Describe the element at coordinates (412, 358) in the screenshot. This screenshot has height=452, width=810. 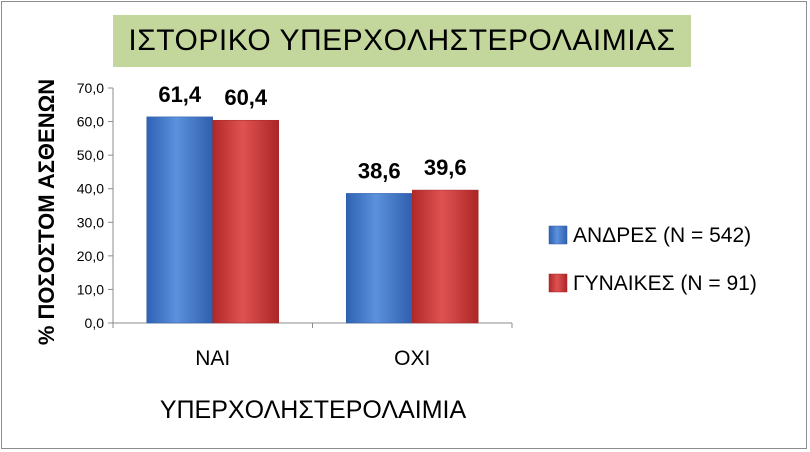
I see `x-tick-label: ΟΧΙ` at that location.